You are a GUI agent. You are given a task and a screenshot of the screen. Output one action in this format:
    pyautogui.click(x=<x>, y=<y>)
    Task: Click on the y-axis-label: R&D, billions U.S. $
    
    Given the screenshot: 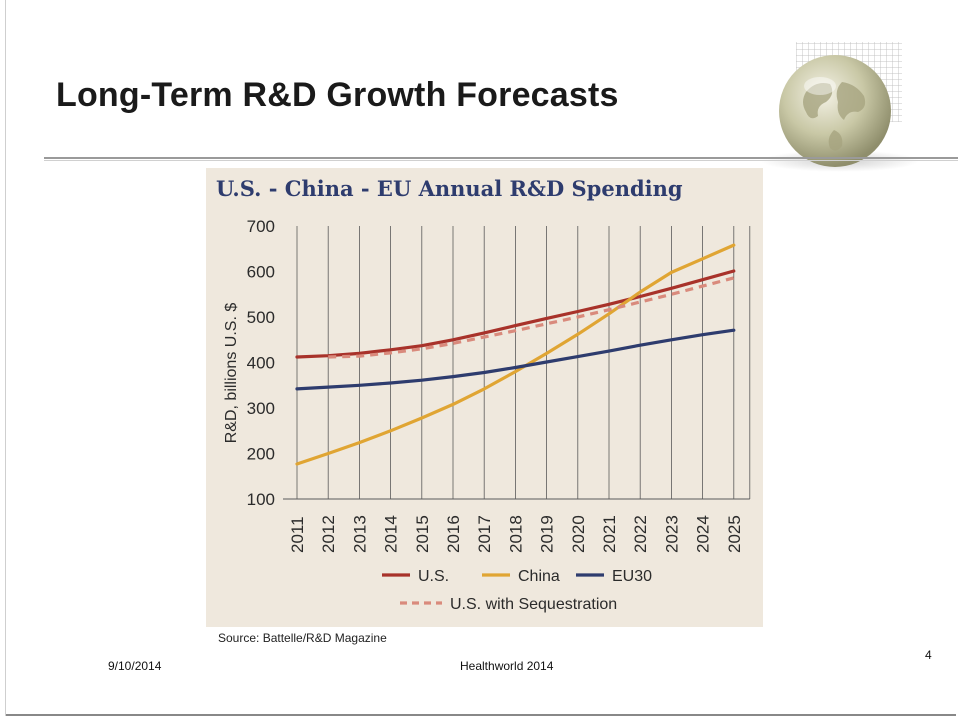 What is the action you would take?
    pyautogui.click(x=231, y=373)
    